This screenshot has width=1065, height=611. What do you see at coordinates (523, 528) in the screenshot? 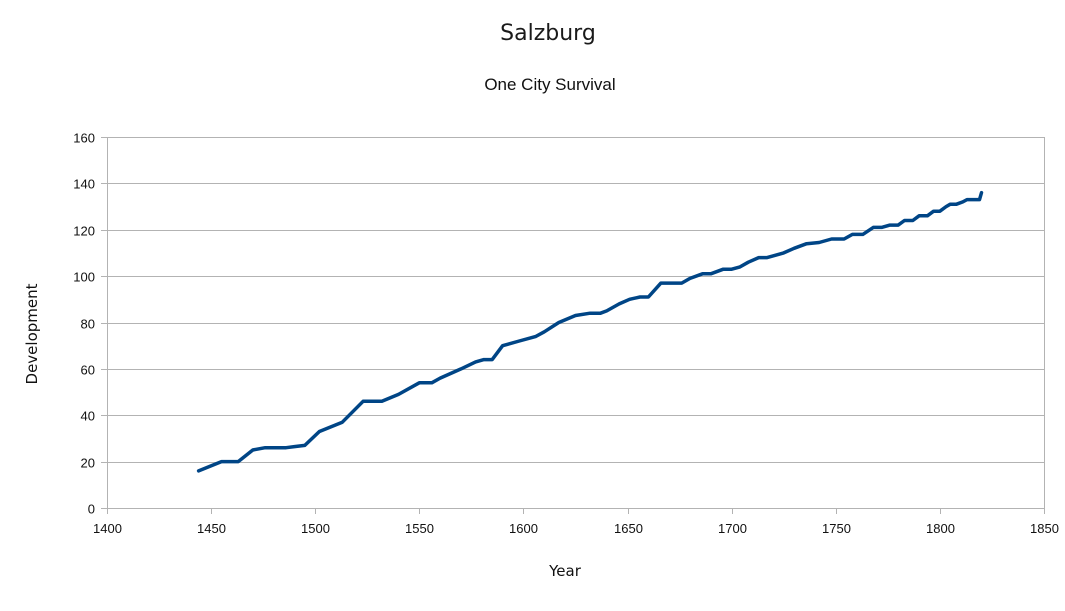
I see `x-tick-label: 1600` at bounding box center [523, 528].